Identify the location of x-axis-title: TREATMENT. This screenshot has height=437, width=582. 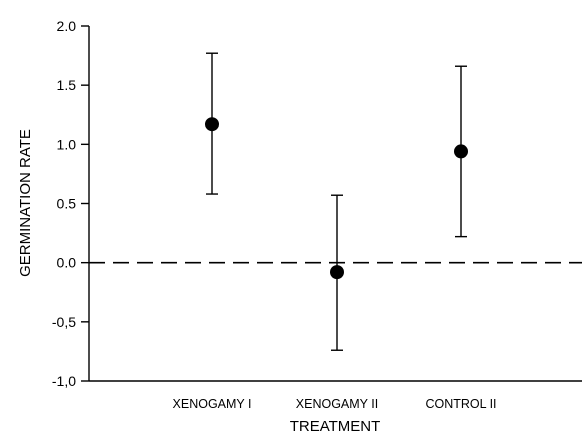
(335, 426).